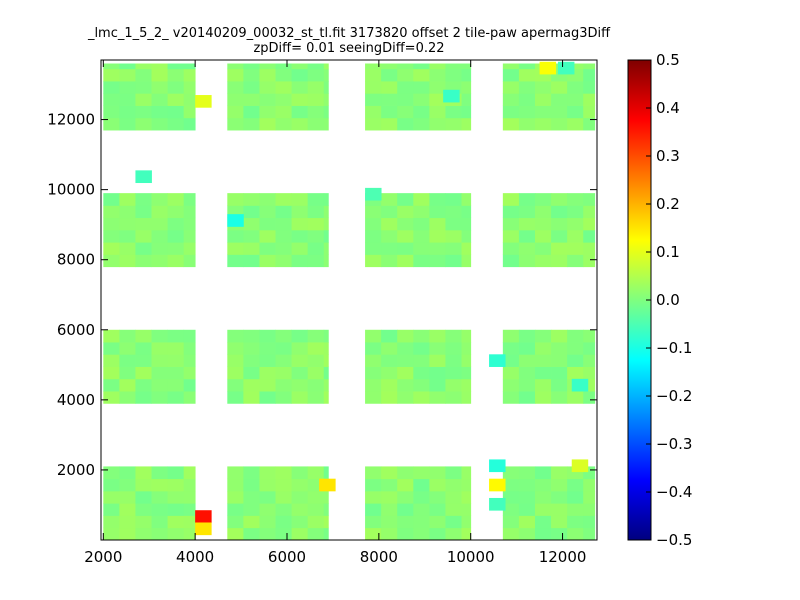 The image size is (800, 600). I want to click on x-tick-label: 12000, so click(563, 557).